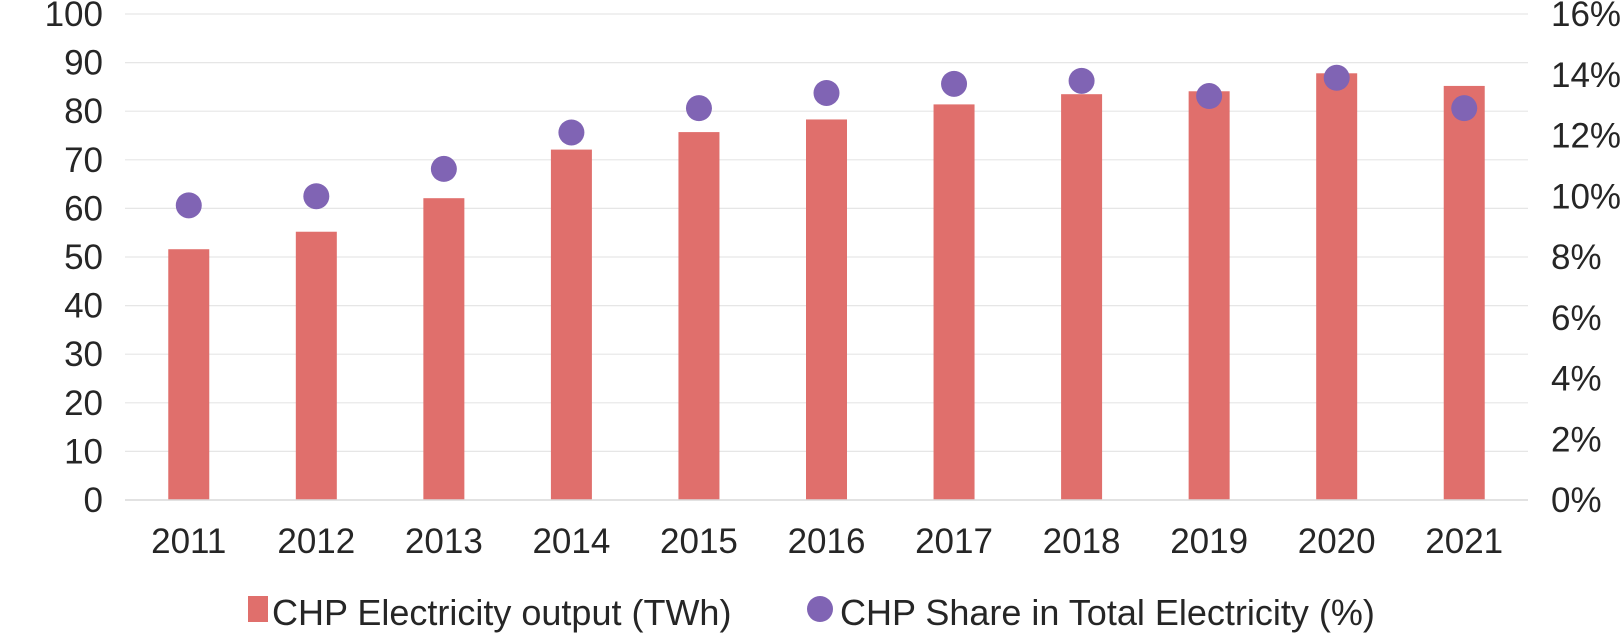 This screenshot has height=638, width=1620. Describe the element at coordinates (1209, 541) in the screenshot. I see `x-tick-label: 2019` at that location.